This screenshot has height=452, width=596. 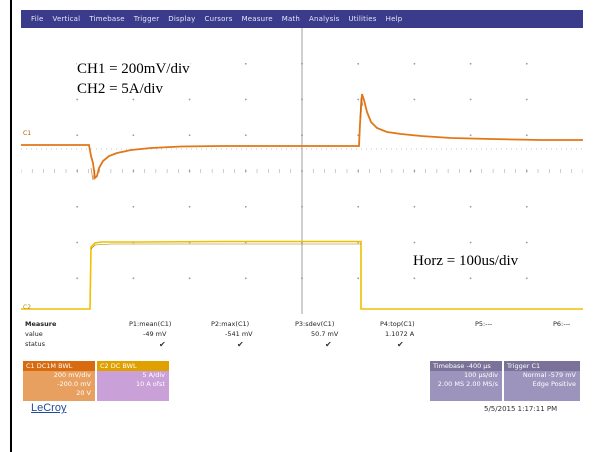 What do you see at coordinates (27, 307) in the screenshot?
I see `ch2-level-marker: C2` at bounding box center [27, 307].